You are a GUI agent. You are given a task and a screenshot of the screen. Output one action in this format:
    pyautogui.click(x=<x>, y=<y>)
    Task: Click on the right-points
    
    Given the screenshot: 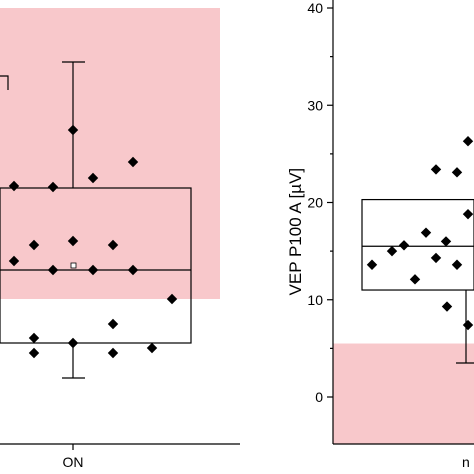 What is the action you would take?
    pyautogui.click(x=420, y=233)
    